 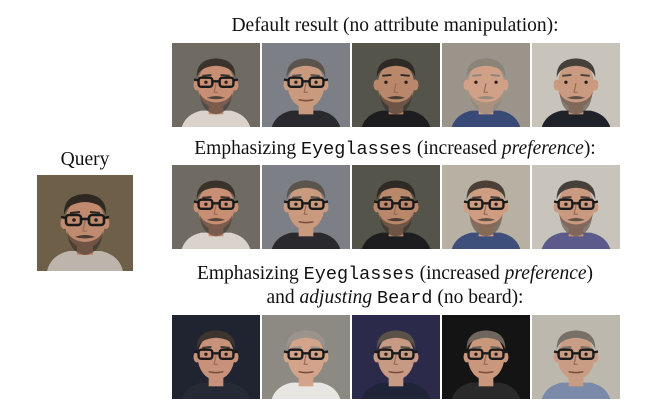 I want to click on row-2-caption-pref: preference, so click(x=542, y=148).